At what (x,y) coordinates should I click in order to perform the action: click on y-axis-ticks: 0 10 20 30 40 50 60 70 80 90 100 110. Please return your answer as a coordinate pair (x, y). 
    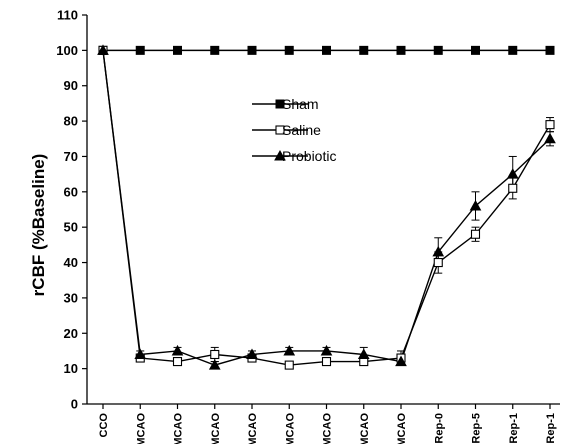
    Looking at the image, I should click on (71, 210).